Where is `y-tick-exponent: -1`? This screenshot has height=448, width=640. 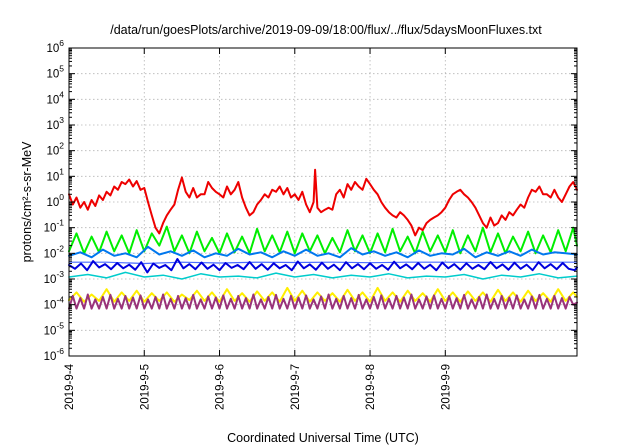
y-tick-exponent: -1 is located at coordinates (60, 223).